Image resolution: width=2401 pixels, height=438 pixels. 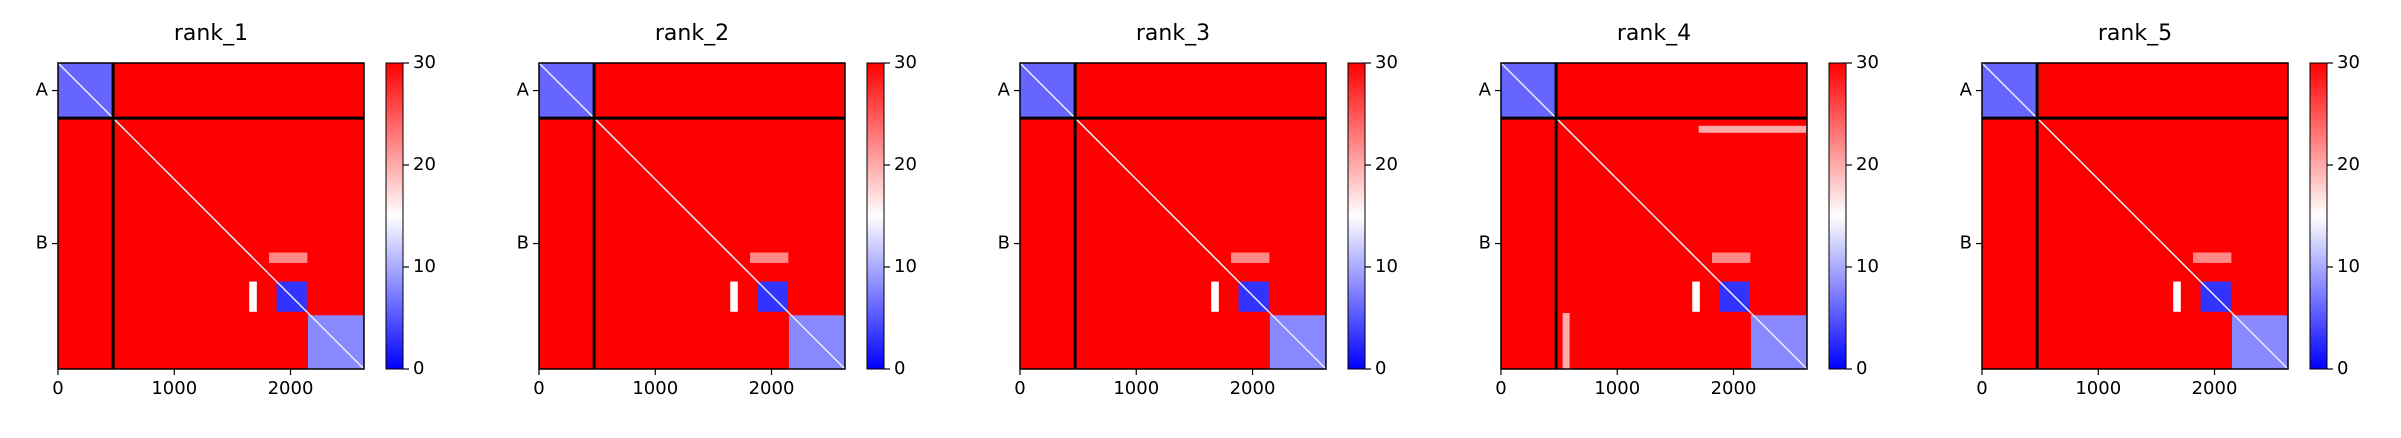 I want to click on panel-title: rank_4, so click(x=1654, y=33).